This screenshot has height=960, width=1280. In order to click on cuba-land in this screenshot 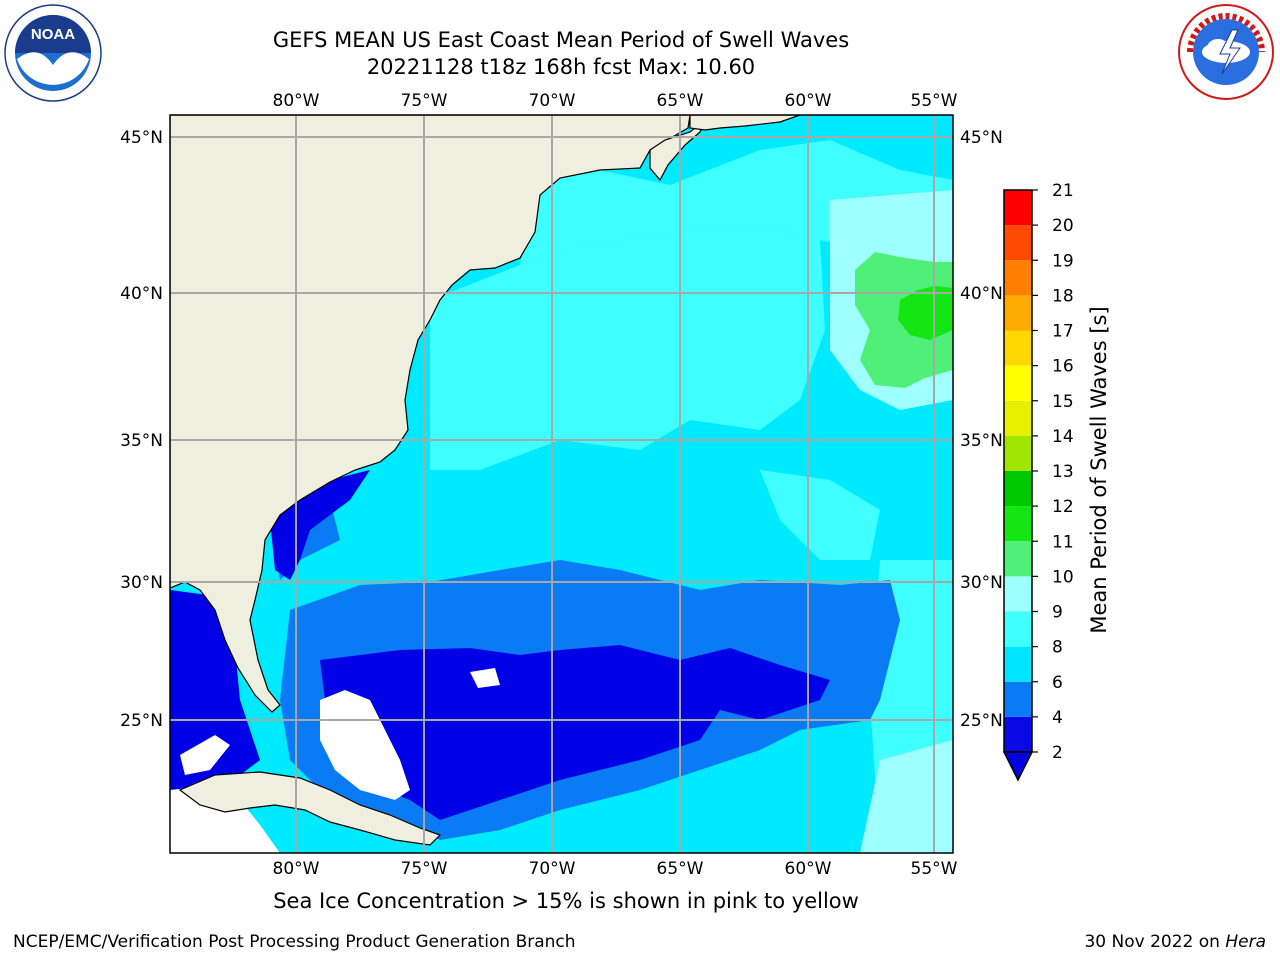, I will do `click(310, 808)`.